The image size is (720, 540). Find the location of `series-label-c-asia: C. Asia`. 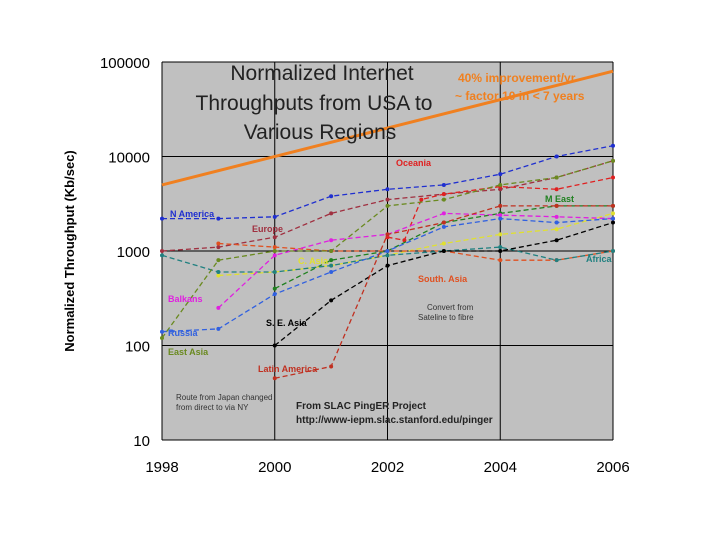

series-label-c-asia: C. Asia is located at coordinates (313, 261).